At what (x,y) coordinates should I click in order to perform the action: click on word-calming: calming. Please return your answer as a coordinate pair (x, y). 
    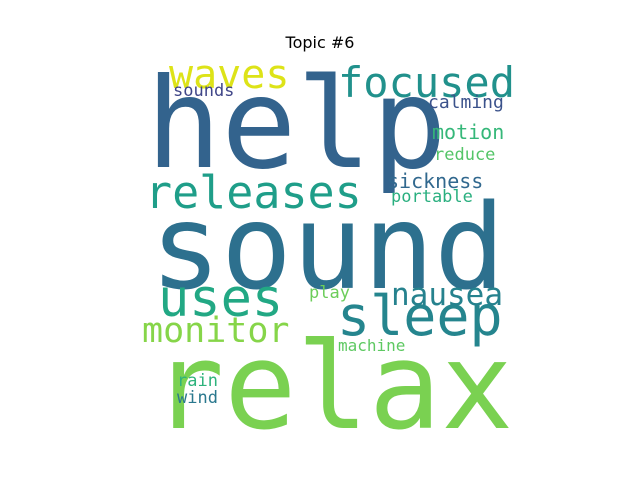
    Looking at the image, I should click on (466, 102).